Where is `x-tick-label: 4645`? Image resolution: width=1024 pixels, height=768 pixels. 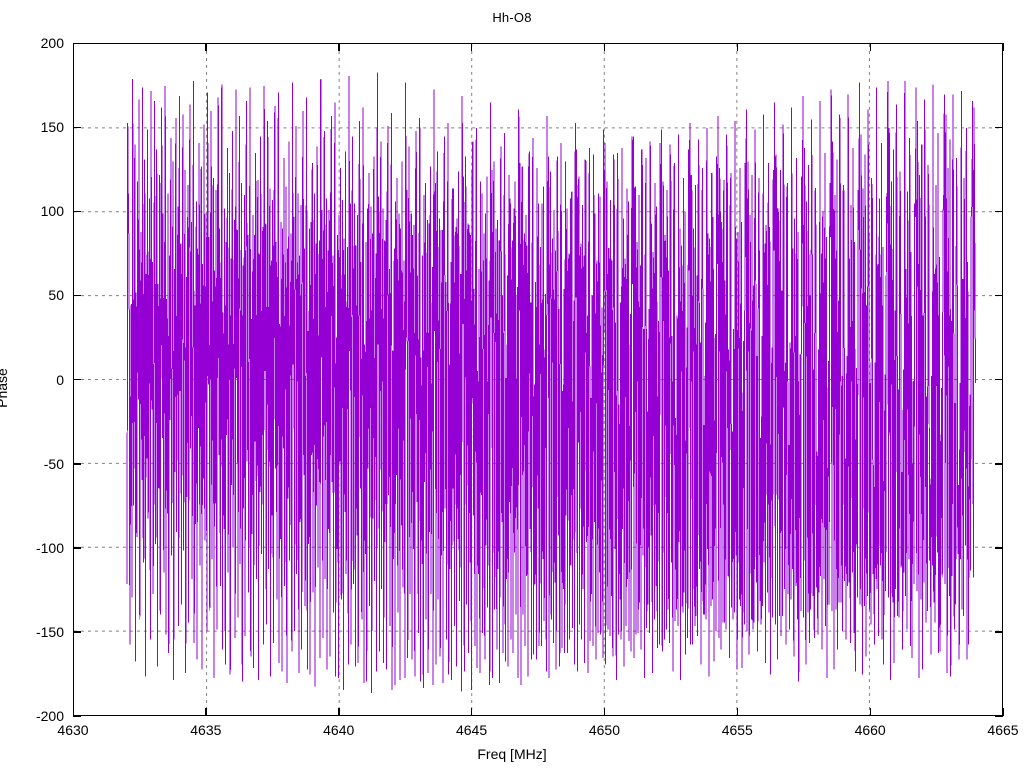
x-tick-label: 4645 is located at coordinates (471, 730).